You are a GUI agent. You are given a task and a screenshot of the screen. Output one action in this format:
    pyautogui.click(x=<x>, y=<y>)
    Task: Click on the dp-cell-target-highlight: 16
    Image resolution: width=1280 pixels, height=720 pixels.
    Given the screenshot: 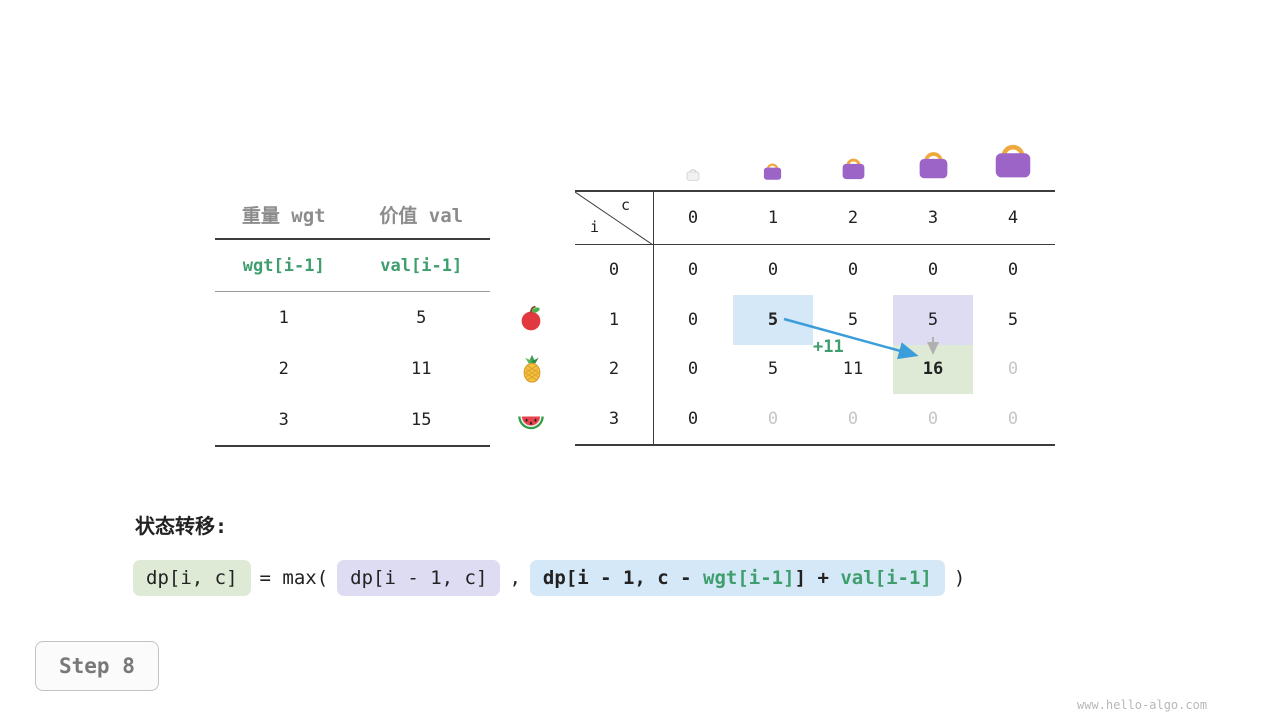 What is the action you would take?
    pyautogui.click(x=933, y=369)
    